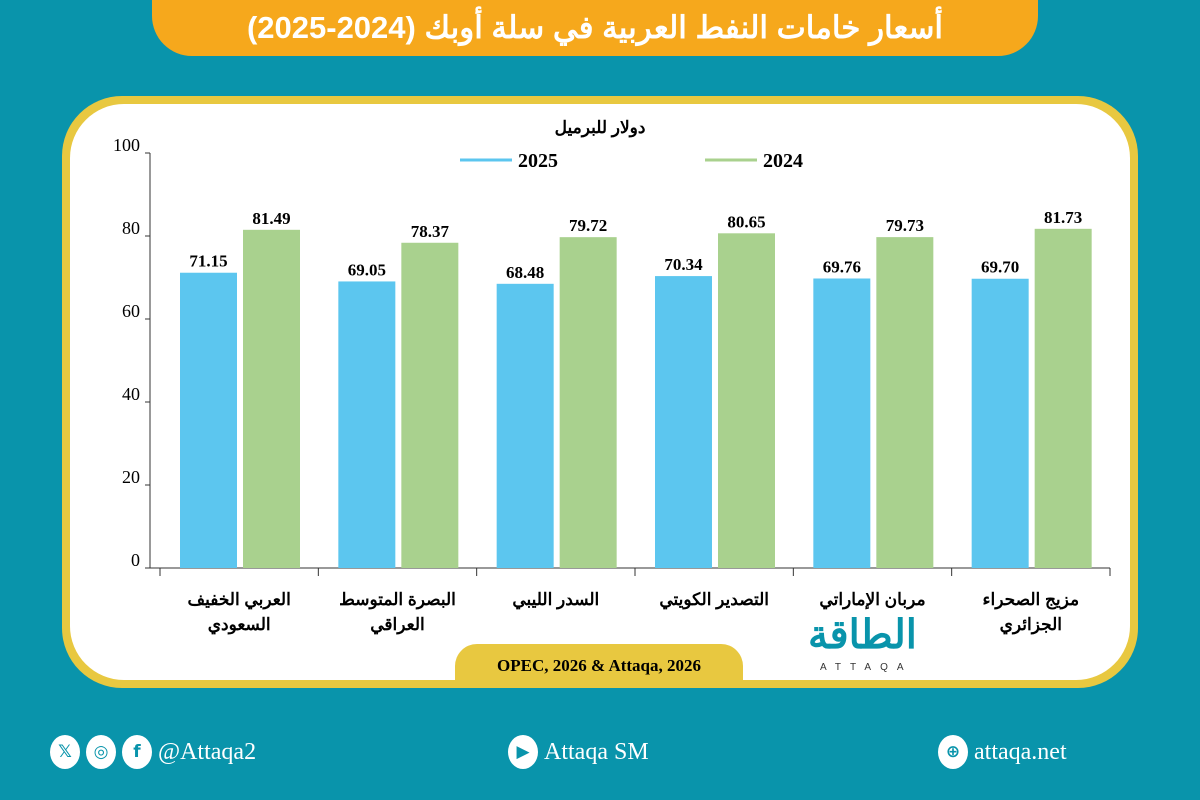  What do you see at coordinates (131, 311) in the screenshot?
I see `y-tick-label: 60` at bounding box center [131, 311].